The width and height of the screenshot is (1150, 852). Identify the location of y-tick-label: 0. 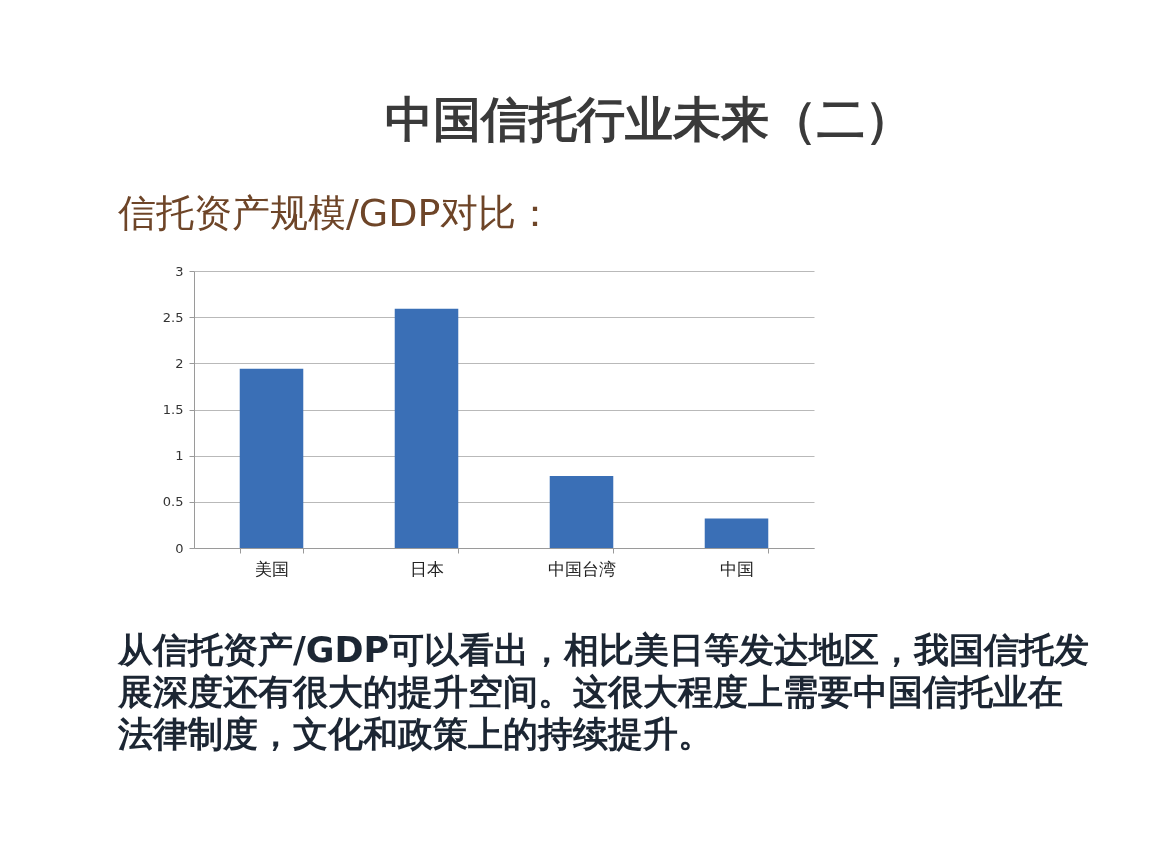
(179, 548).